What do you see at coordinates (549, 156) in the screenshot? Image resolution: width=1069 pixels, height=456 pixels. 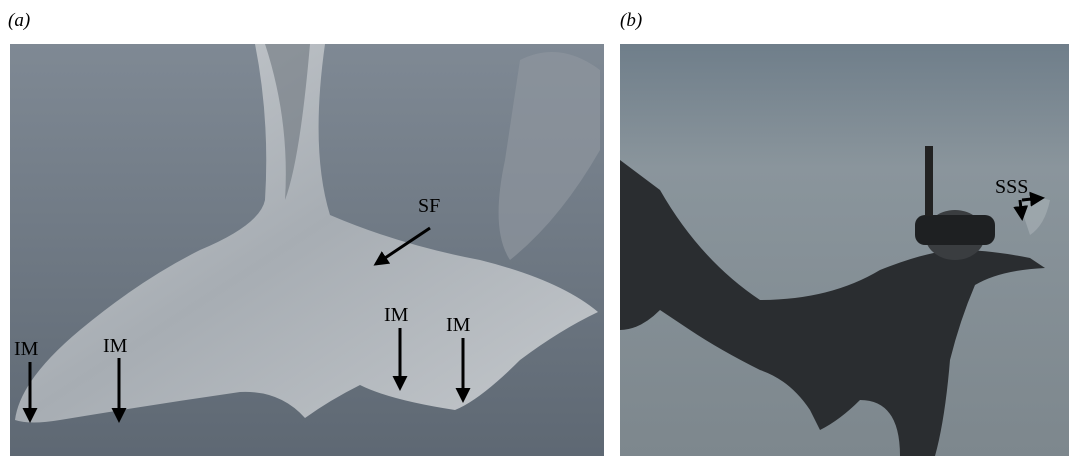 I see `second-whale` at bounding box center [549, 156].